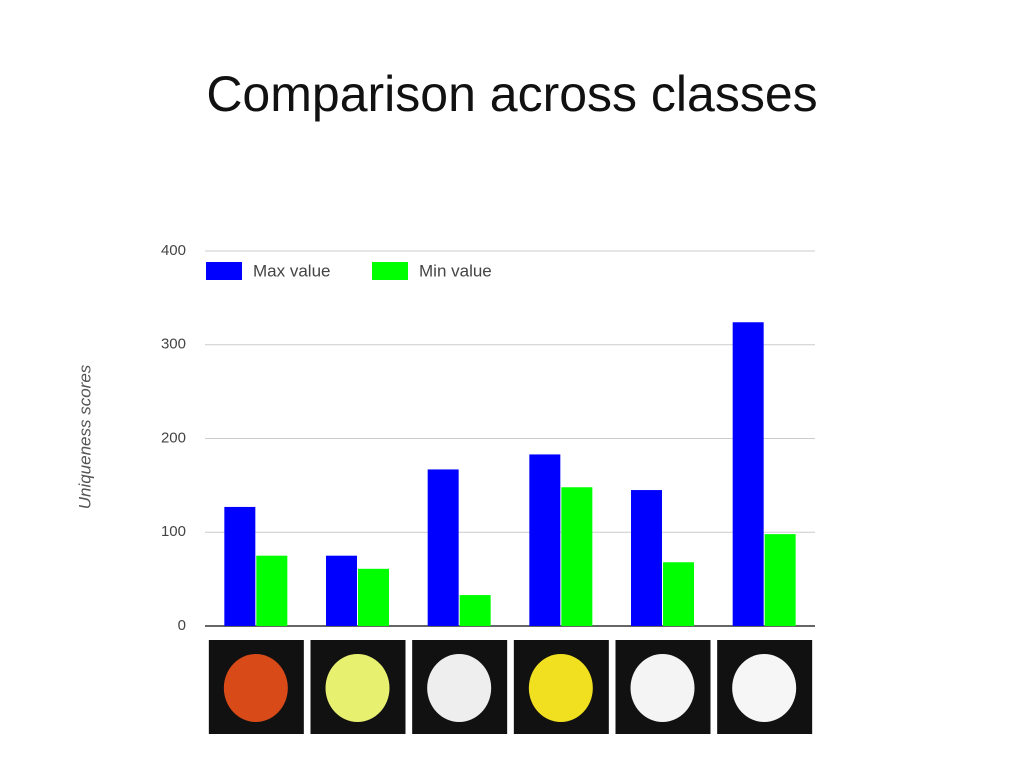 The width and height of the screenshot is (1024, 768). I want to click on y-tick-label: 100, so click(173, 531).